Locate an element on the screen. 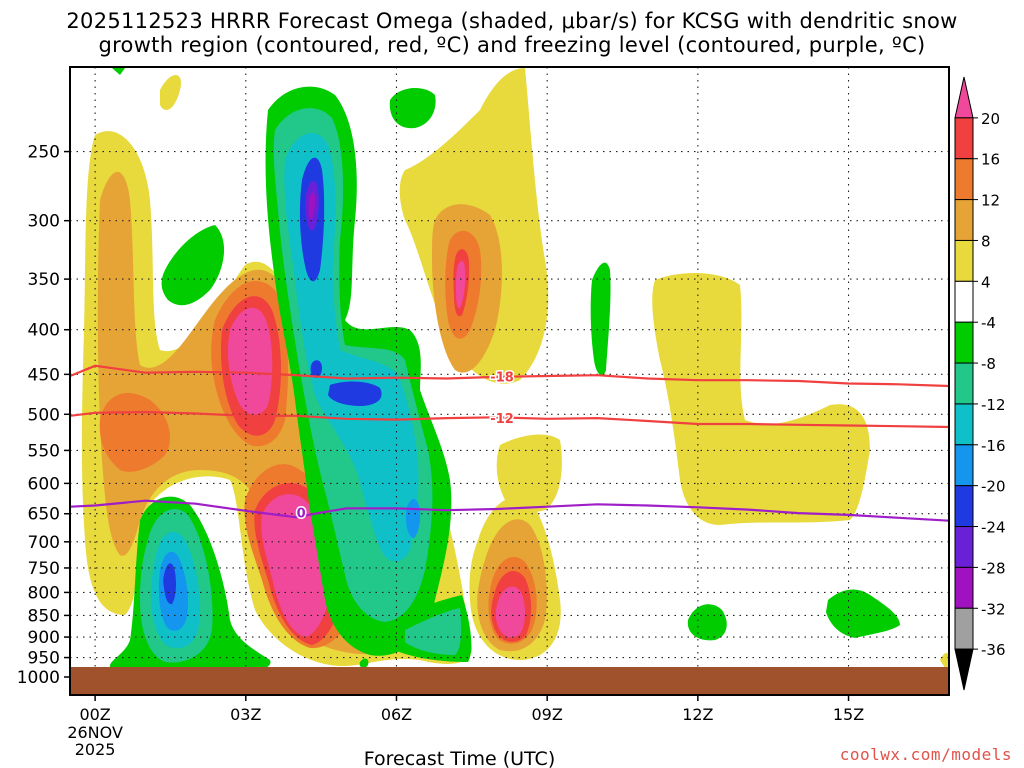  credit-text: coolwx.com/models is located at coordinates (925, 754).